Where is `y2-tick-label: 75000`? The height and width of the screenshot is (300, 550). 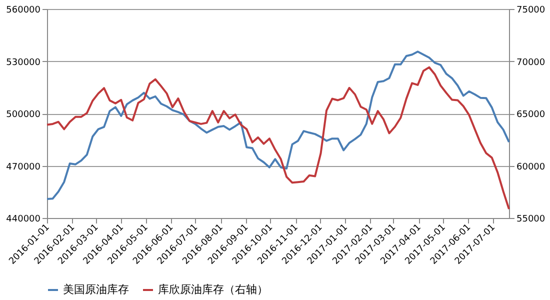 y2-tick-label: 75000 is located at coordinates (531, 11).